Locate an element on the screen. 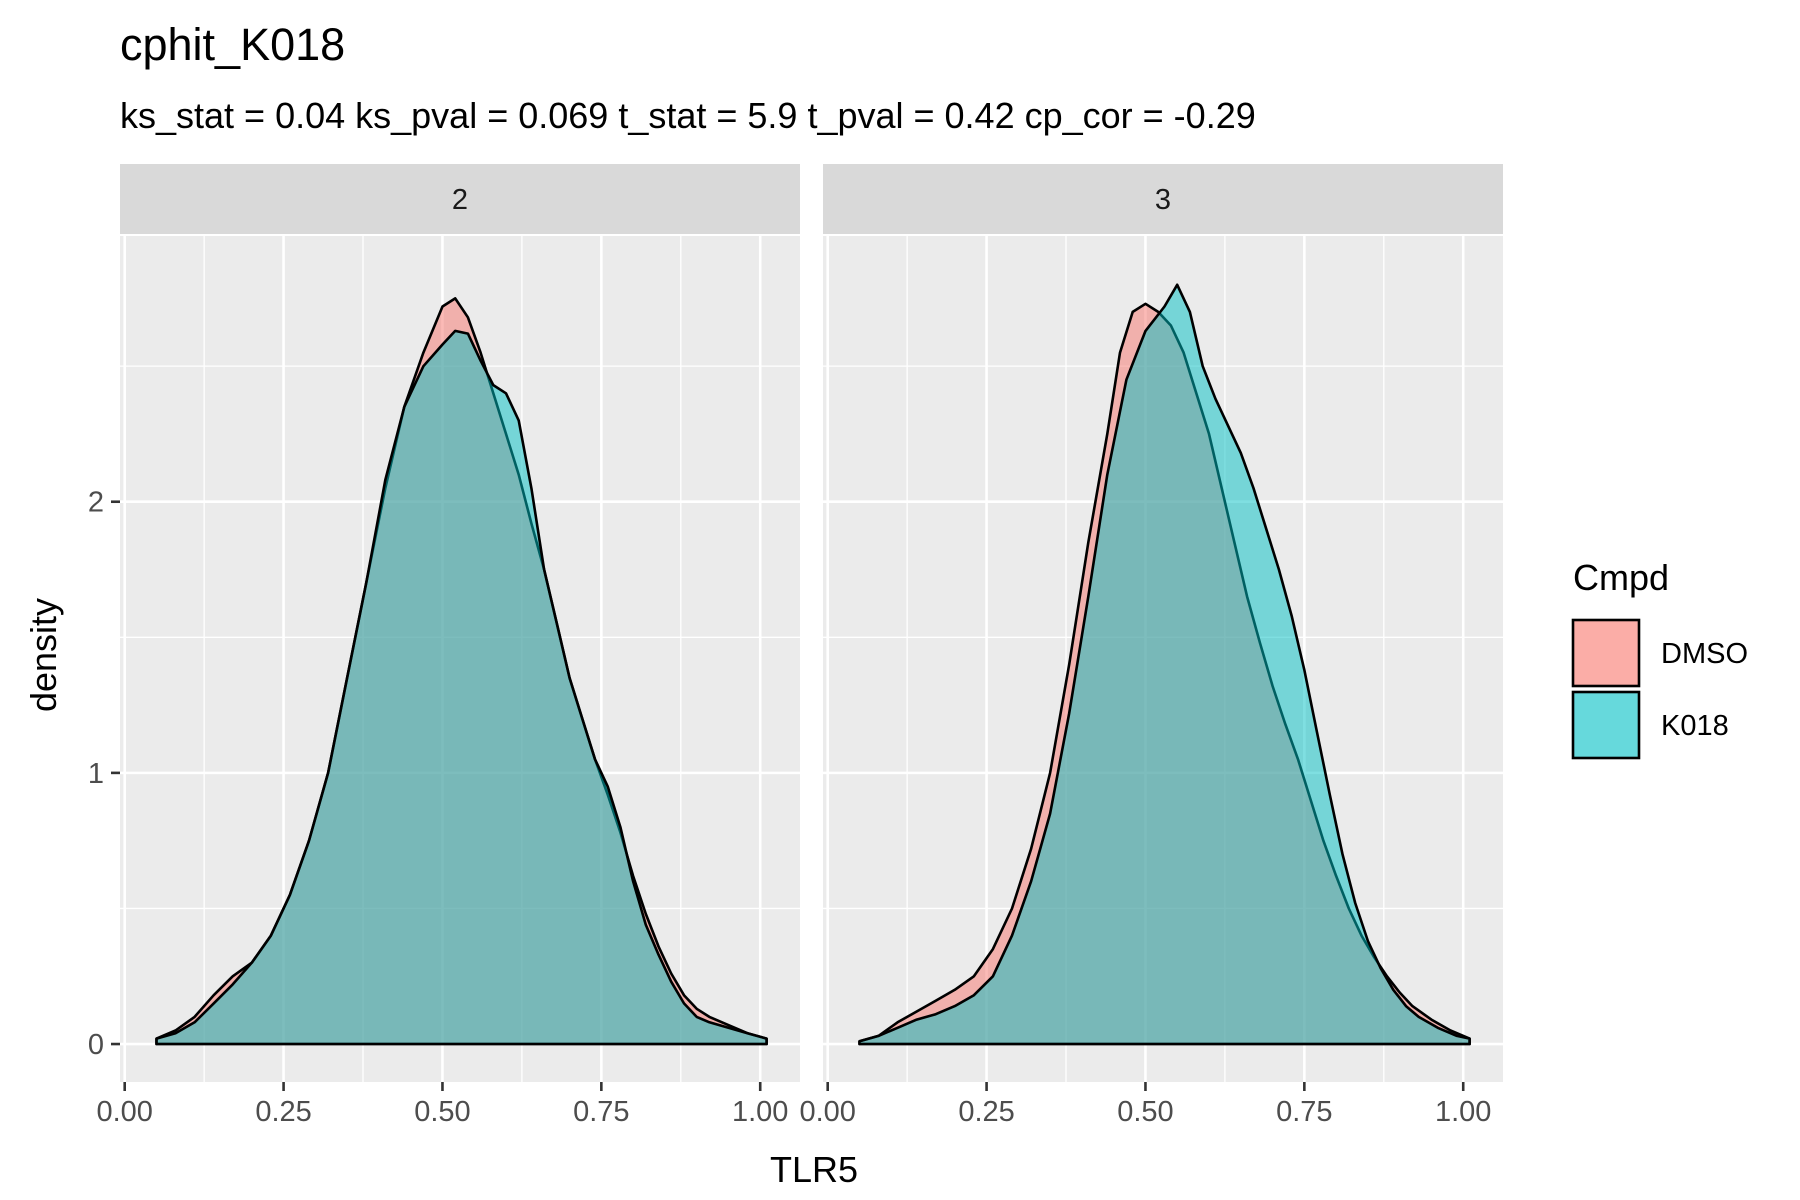 The image size is (1800, 1200). legend-item-k018: K018 is located at coordinates (1650, 725).